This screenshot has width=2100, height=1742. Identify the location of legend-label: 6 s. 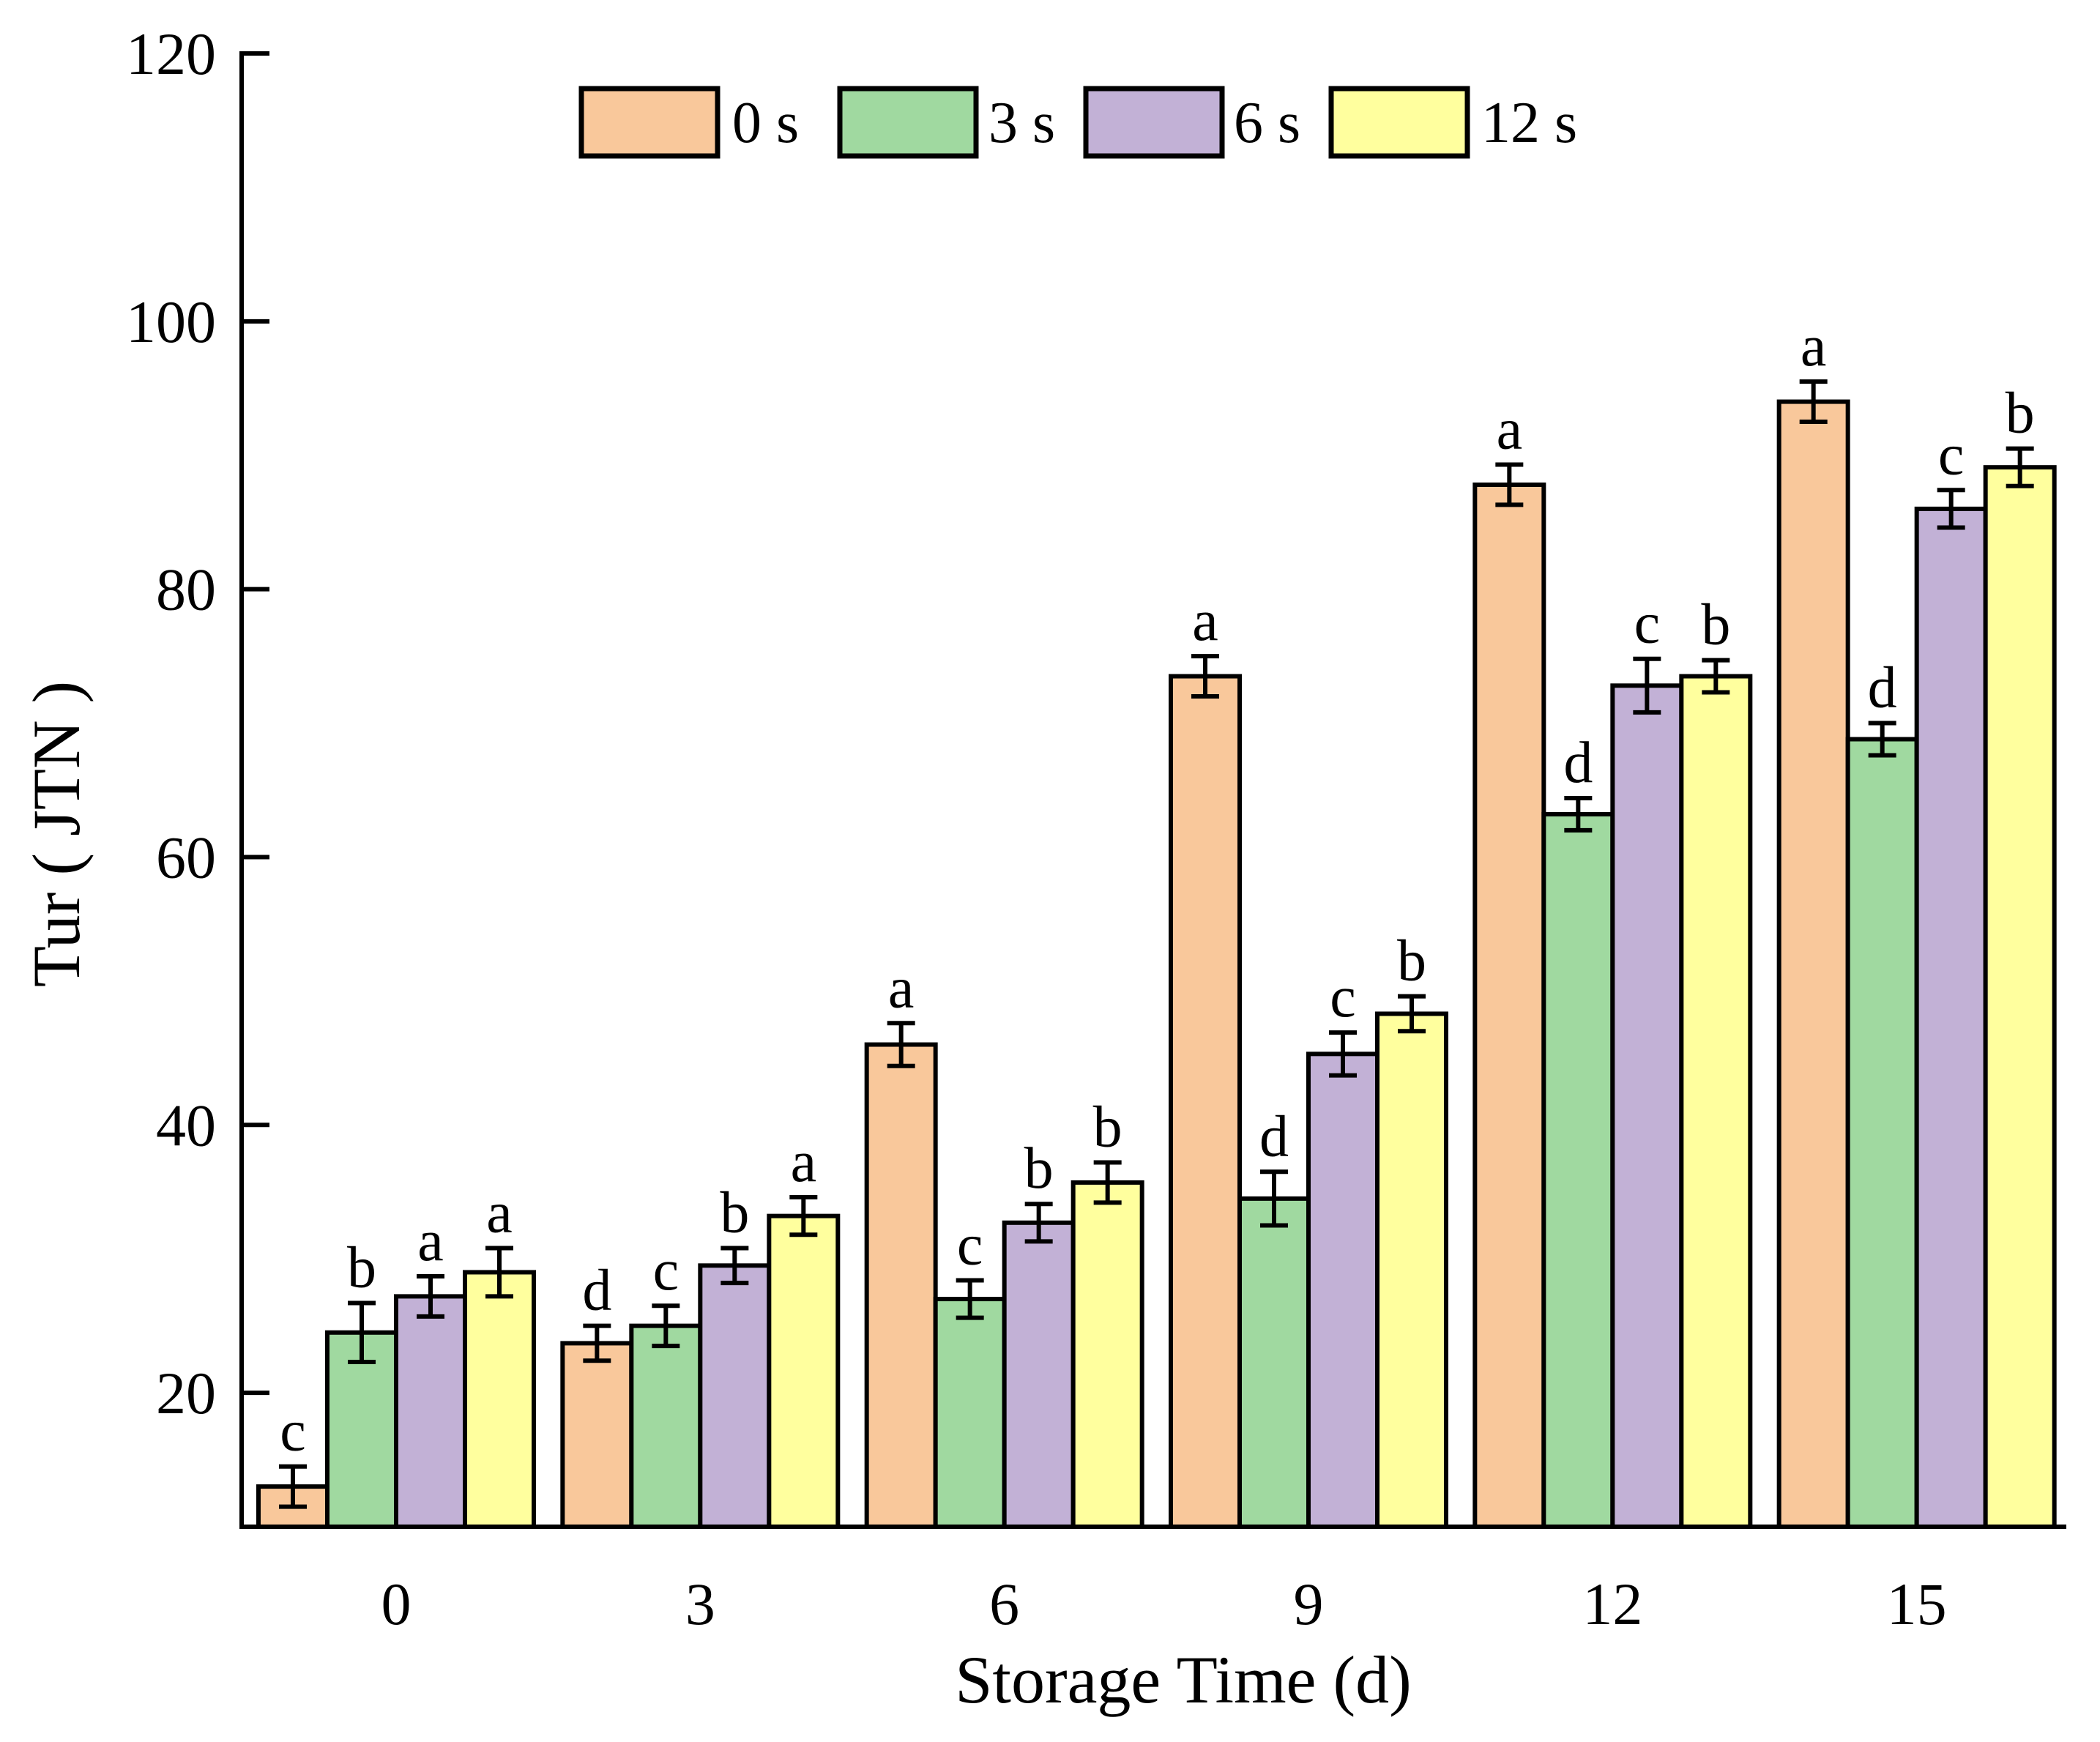
(1267, 123).